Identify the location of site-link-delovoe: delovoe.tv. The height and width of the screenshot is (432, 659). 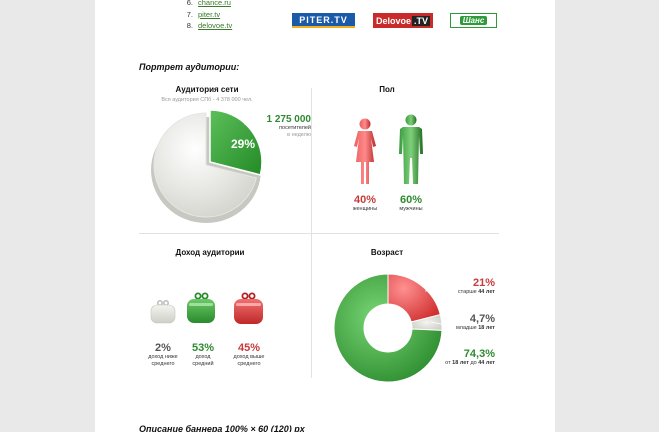
(215, 25).